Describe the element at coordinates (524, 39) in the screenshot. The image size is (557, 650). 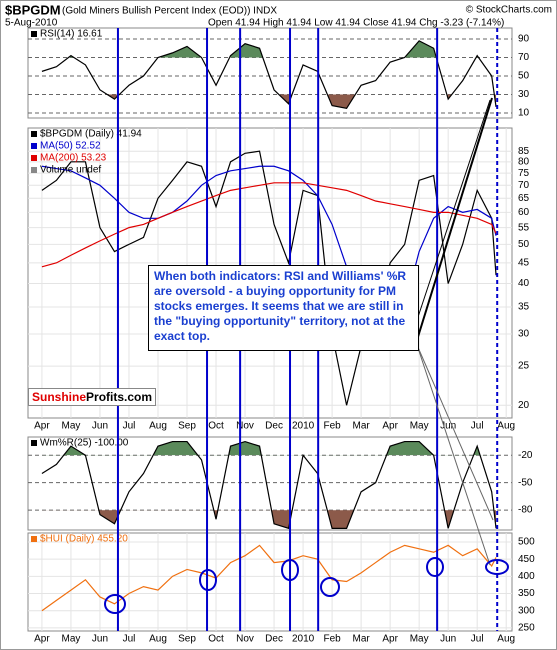
I see `y-tick-label: 90` at that location.